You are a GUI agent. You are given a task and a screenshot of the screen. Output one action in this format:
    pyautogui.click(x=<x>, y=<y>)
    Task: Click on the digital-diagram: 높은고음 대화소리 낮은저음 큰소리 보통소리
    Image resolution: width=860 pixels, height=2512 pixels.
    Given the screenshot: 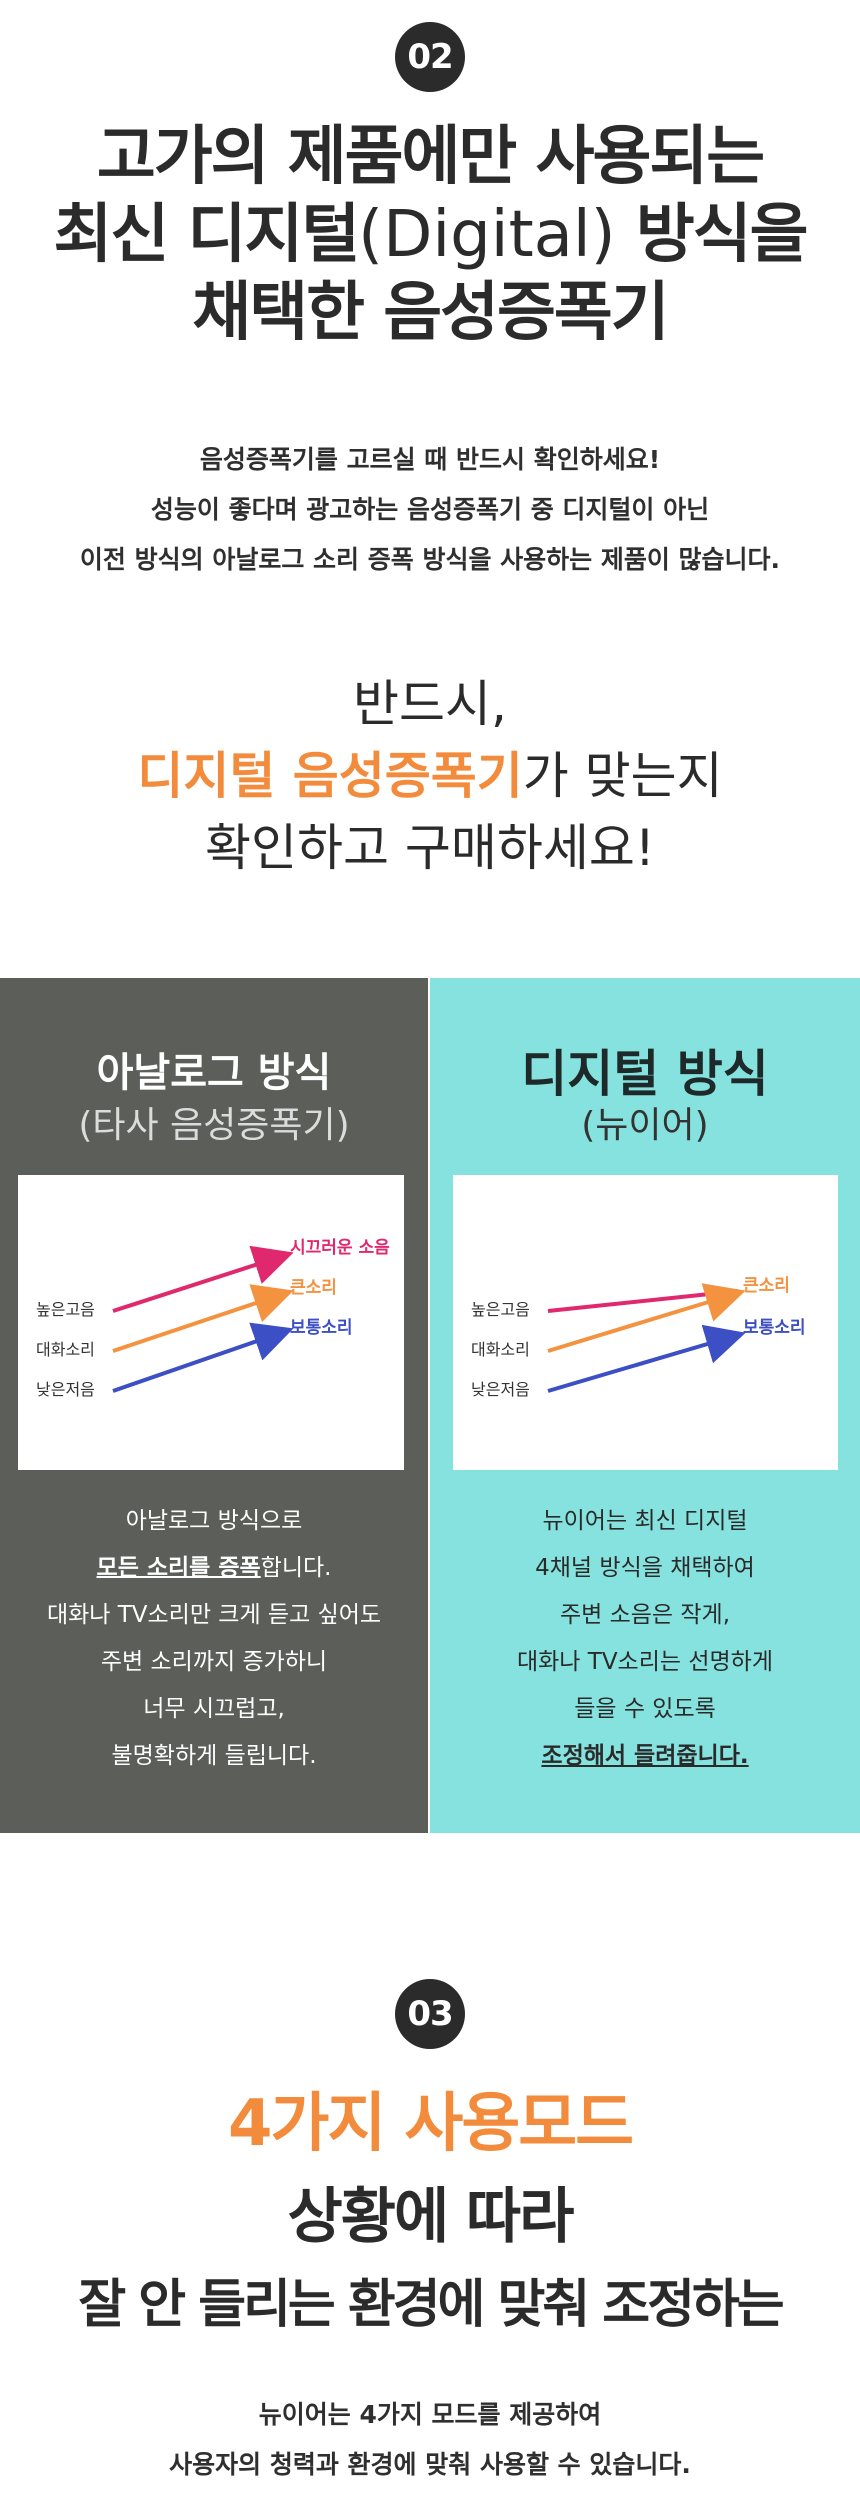 What is the action you would take?
    pyautogui.click(x=645, y=1322)
    